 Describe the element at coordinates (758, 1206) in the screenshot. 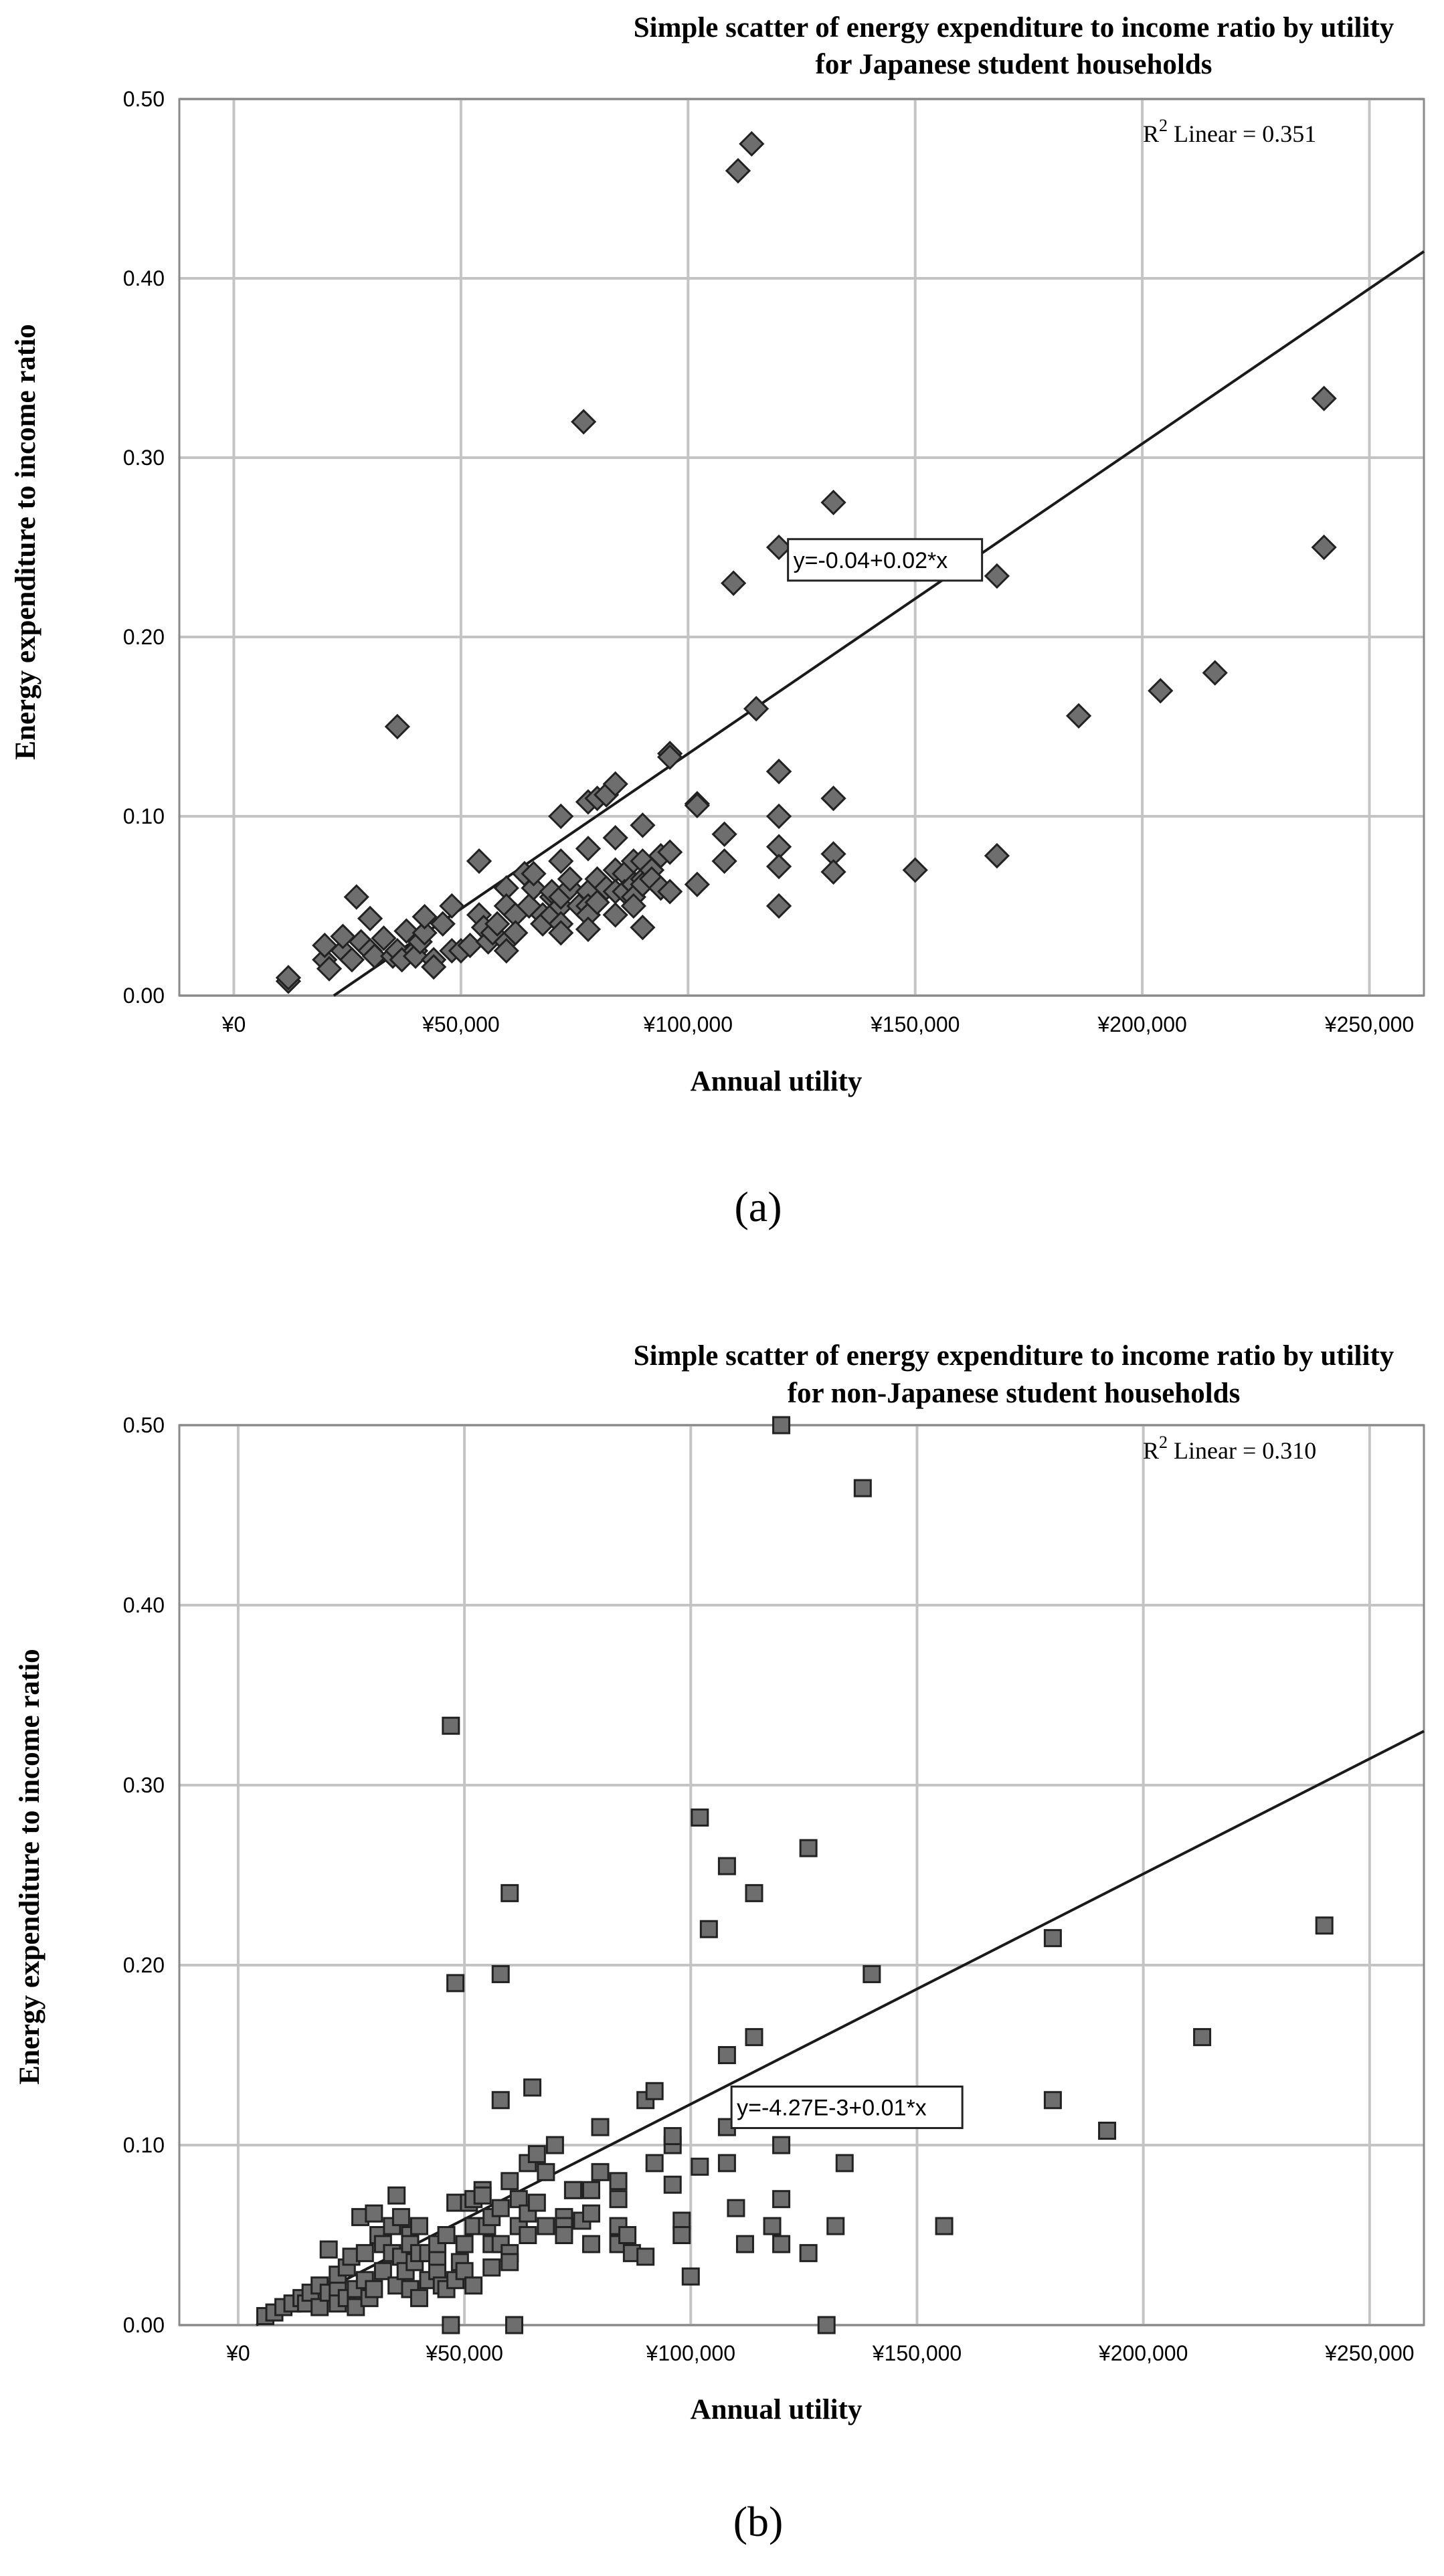

I see `chart-a-caption: (a)` at that location.